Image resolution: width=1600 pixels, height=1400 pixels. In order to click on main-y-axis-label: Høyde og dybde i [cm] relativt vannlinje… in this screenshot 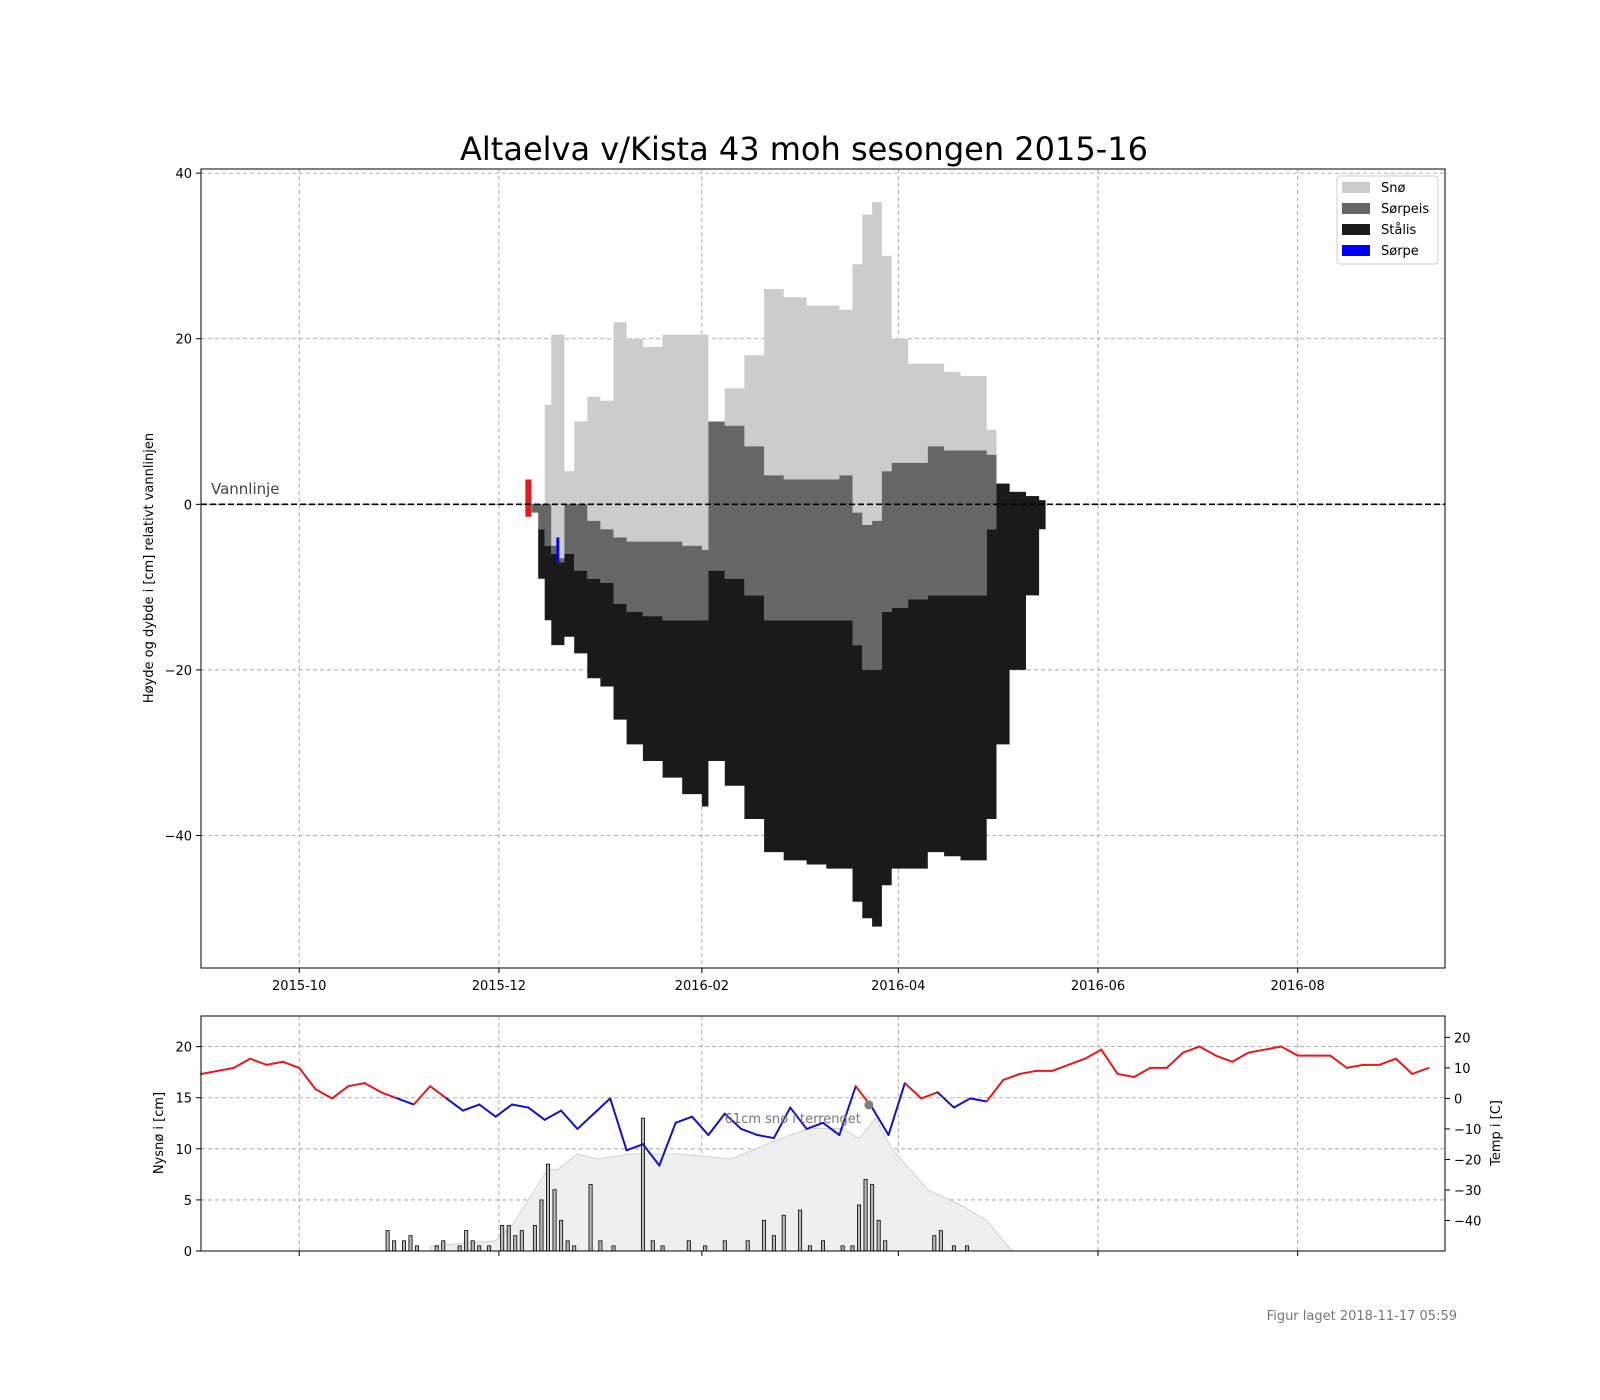, I will do `click(149, 568)`.